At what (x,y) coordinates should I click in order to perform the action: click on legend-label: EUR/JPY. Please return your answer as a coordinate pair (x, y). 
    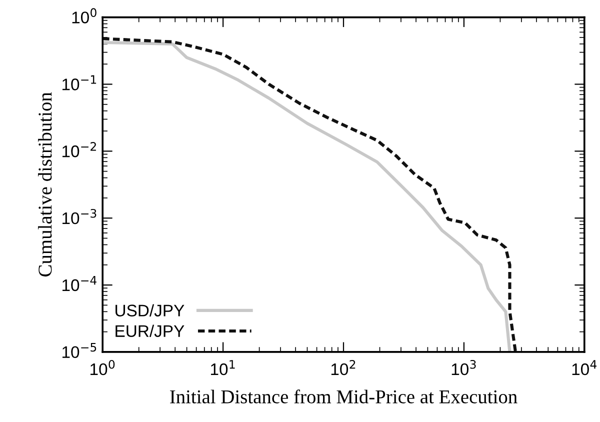
    Looking at the image, I should click on (150, 330).